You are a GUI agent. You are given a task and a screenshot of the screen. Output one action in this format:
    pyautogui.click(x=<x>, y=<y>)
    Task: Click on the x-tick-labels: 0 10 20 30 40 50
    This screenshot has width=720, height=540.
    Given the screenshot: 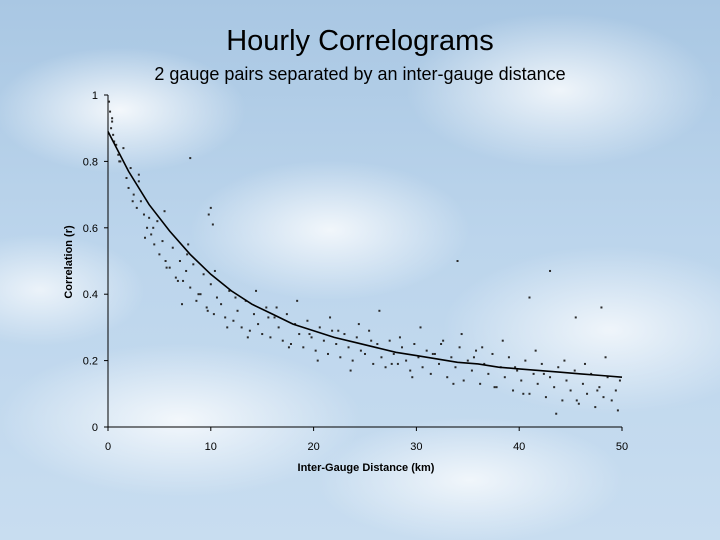 What is the action you would take?
    pyautogui.click(x=366, y=447)
    